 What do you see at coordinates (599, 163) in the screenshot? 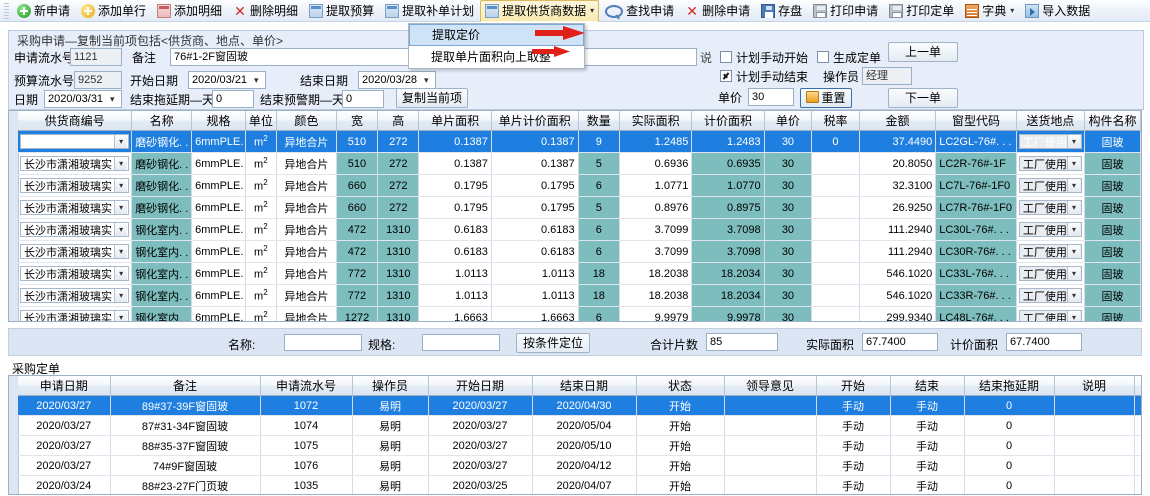
I see `detail-cell-qty: 5` at bounding box center [599, 163].